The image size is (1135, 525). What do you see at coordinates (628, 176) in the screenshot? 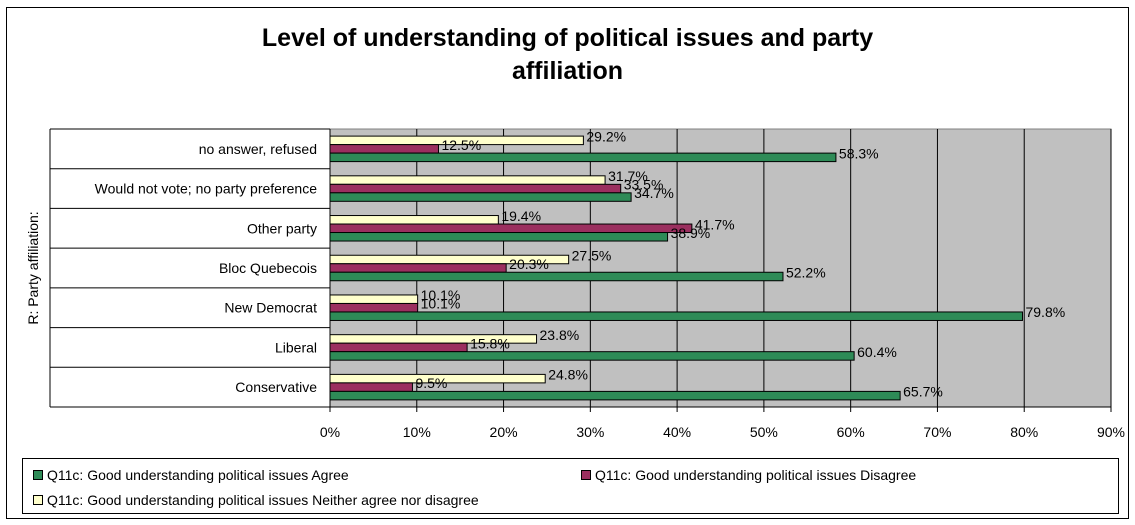
I see `data-label-neither-1: 31.7%` at bounding box center [628, 176].